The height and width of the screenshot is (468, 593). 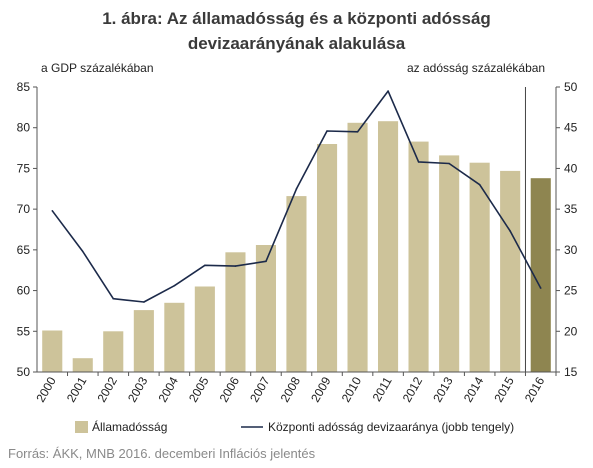 What do you see at coordinates (357, 247) in the screenshot?
I see `bar-2010` at bounding box center [357, 247].